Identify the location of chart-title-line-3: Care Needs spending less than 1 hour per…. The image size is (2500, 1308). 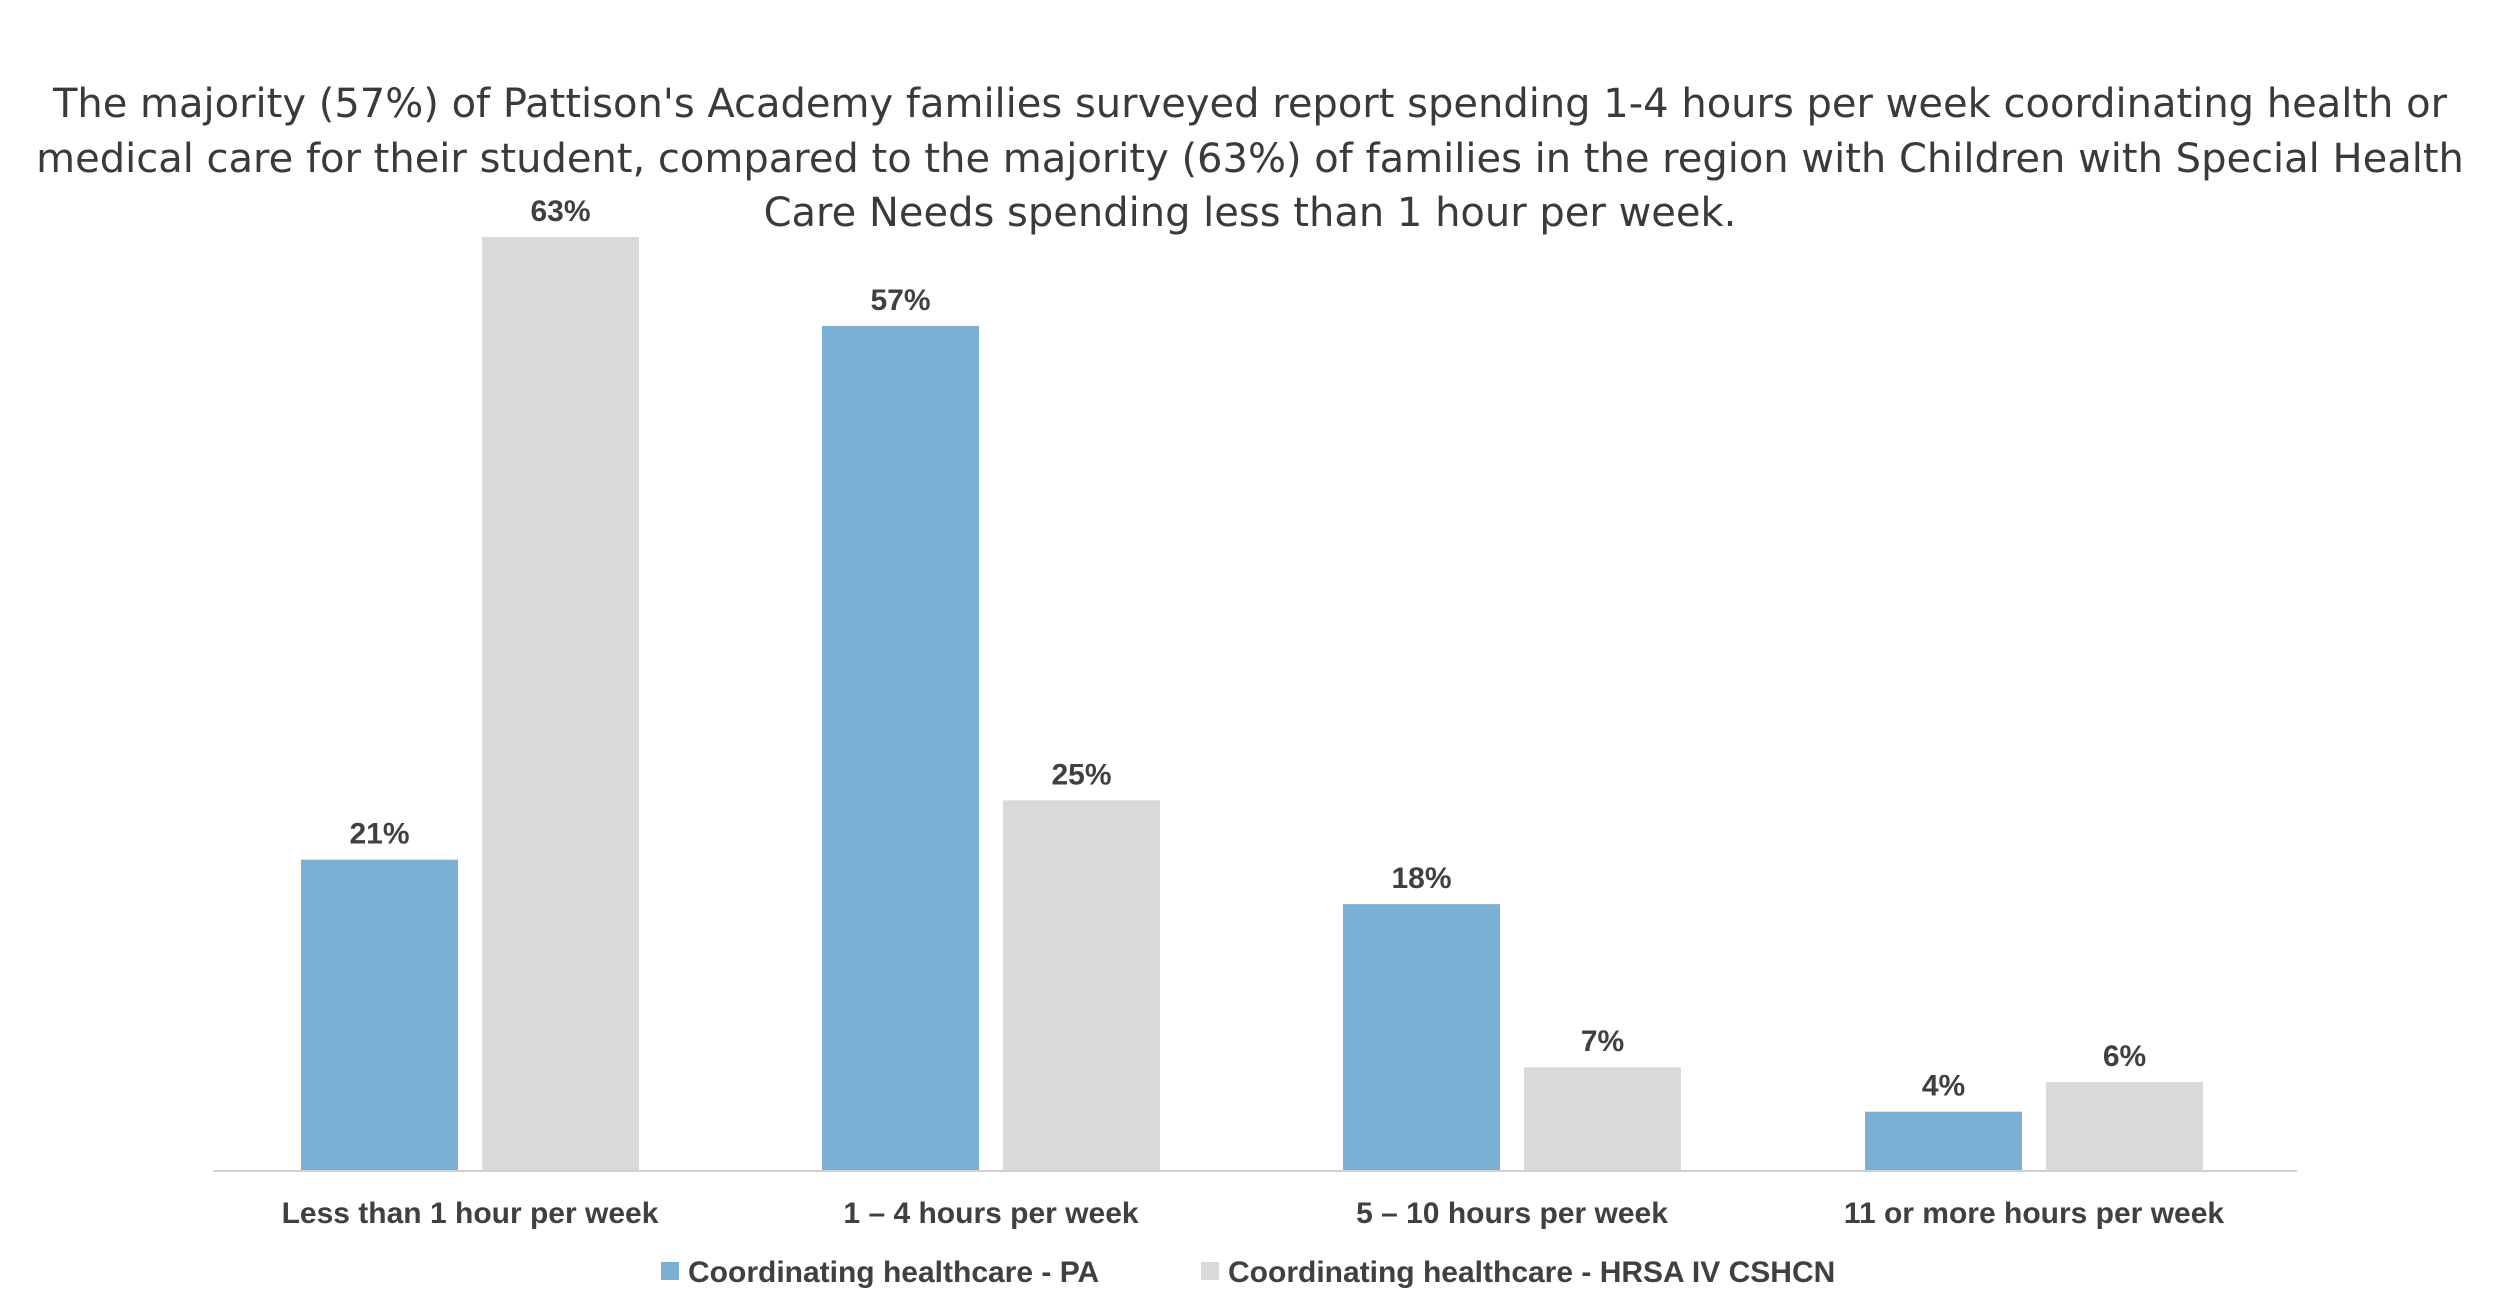
(1250, 213).